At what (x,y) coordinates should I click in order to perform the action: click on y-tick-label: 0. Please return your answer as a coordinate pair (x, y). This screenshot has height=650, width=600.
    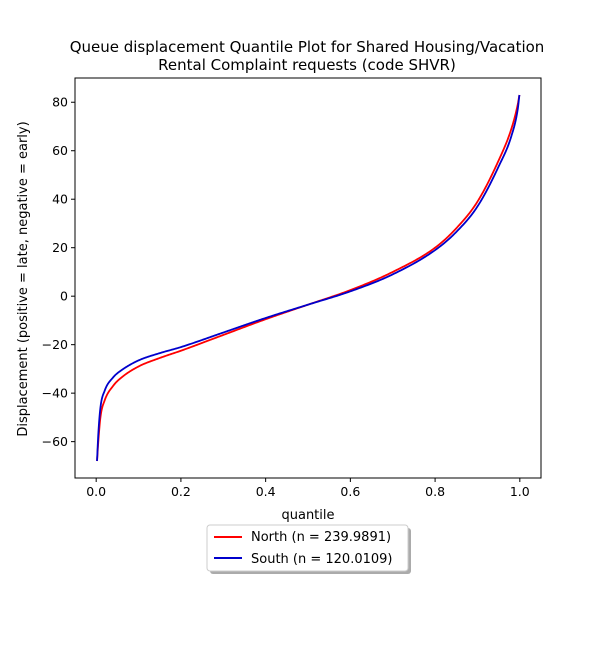
    Looking at the image, I should click on (64, 296).